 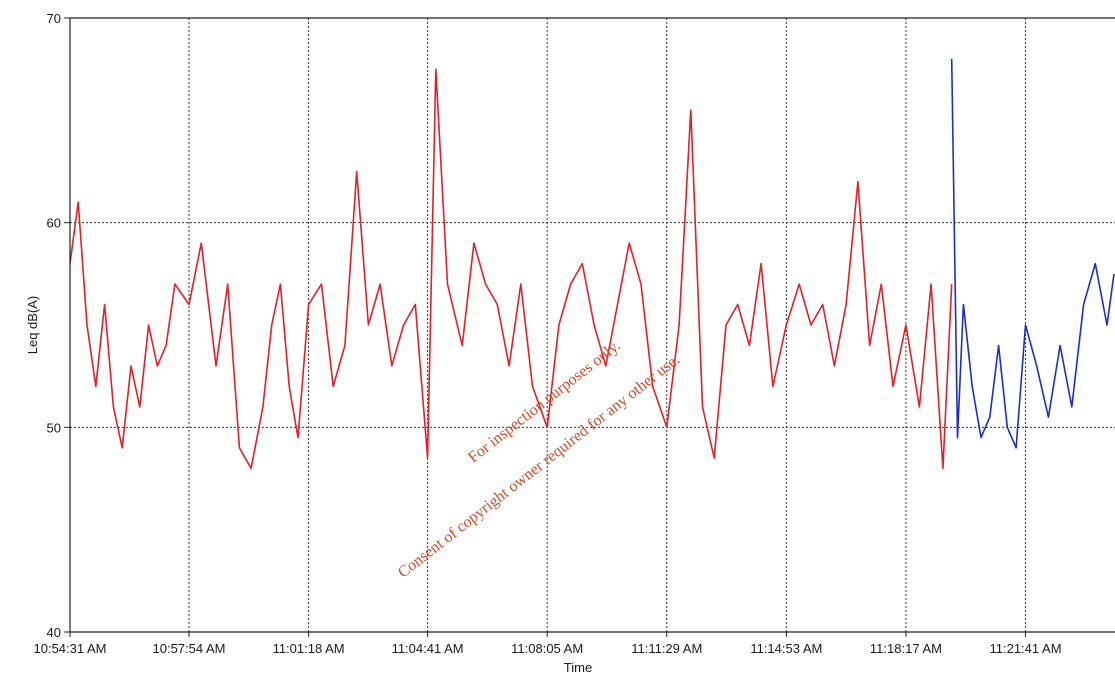 I want to click on series-line-blue, so click(x=1032, y=253).